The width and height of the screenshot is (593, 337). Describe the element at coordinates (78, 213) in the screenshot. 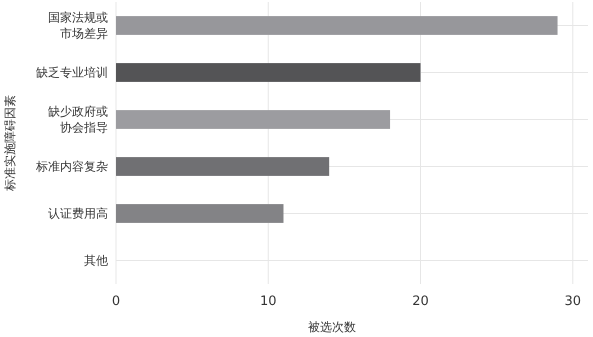

I see `y-tick-label: 认证费用高` at that location.